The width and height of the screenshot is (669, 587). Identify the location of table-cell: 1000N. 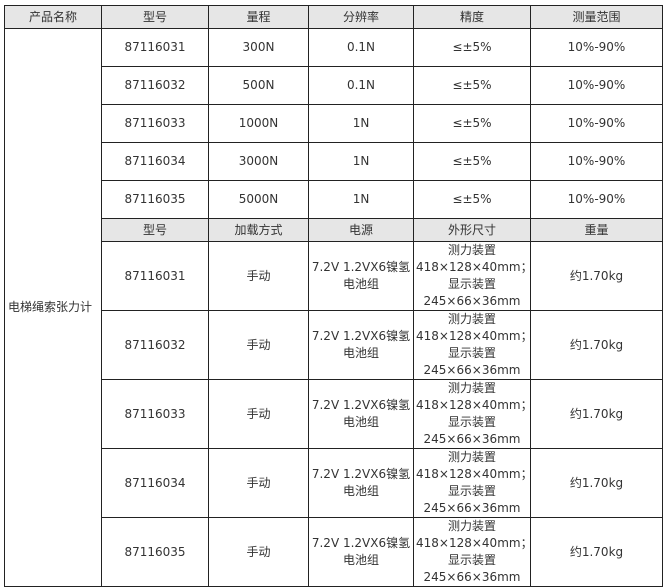
(258, 123).